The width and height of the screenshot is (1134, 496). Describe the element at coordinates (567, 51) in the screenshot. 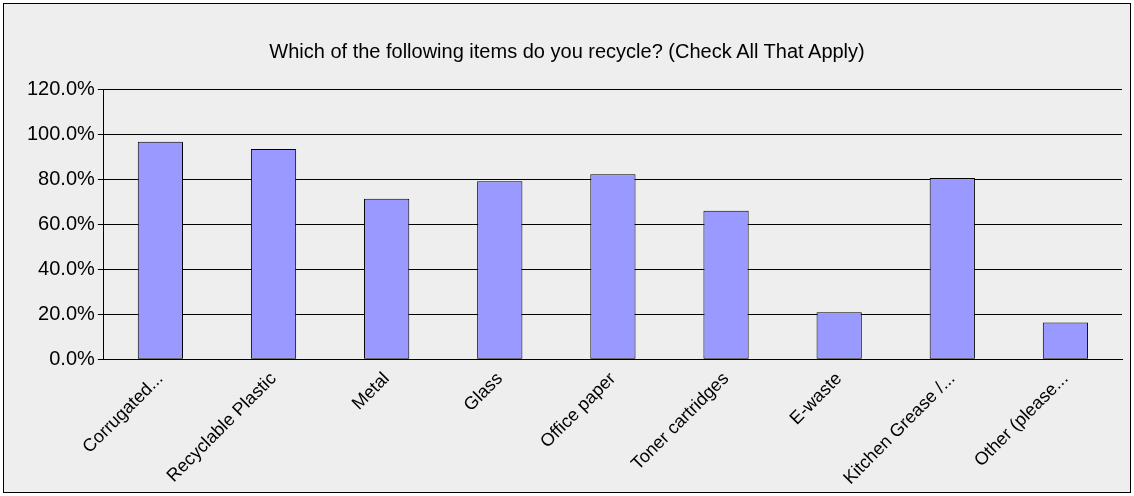

I see `chart-title: Which of the following items do you recycle? (Check All That Apply)` at that location.